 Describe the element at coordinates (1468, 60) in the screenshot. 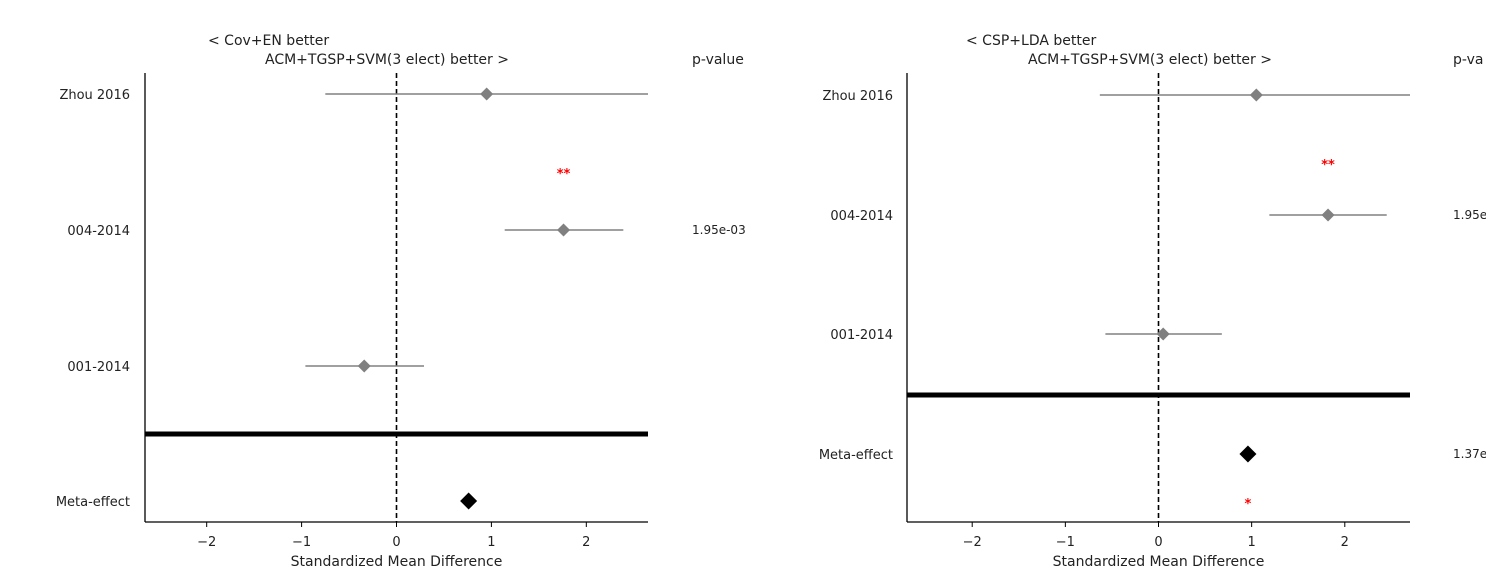

I see `pvalue-header: p-va` at that location.